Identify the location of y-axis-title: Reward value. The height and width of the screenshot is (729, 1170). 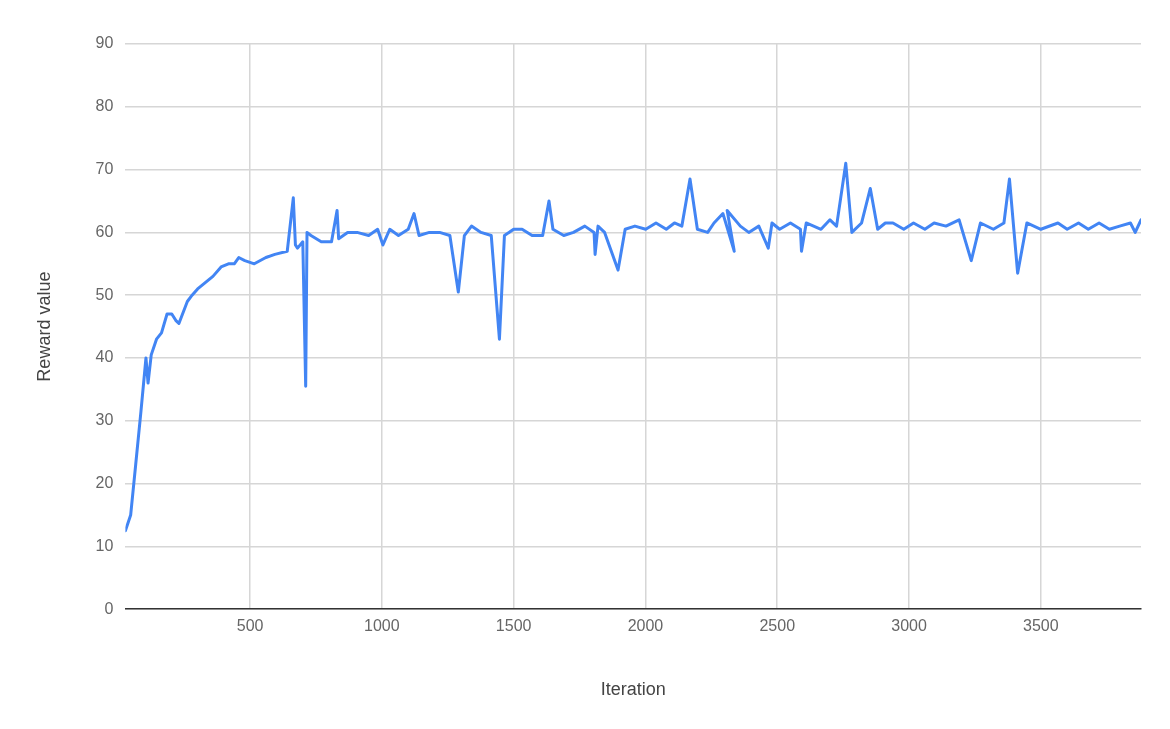
(43, 326).